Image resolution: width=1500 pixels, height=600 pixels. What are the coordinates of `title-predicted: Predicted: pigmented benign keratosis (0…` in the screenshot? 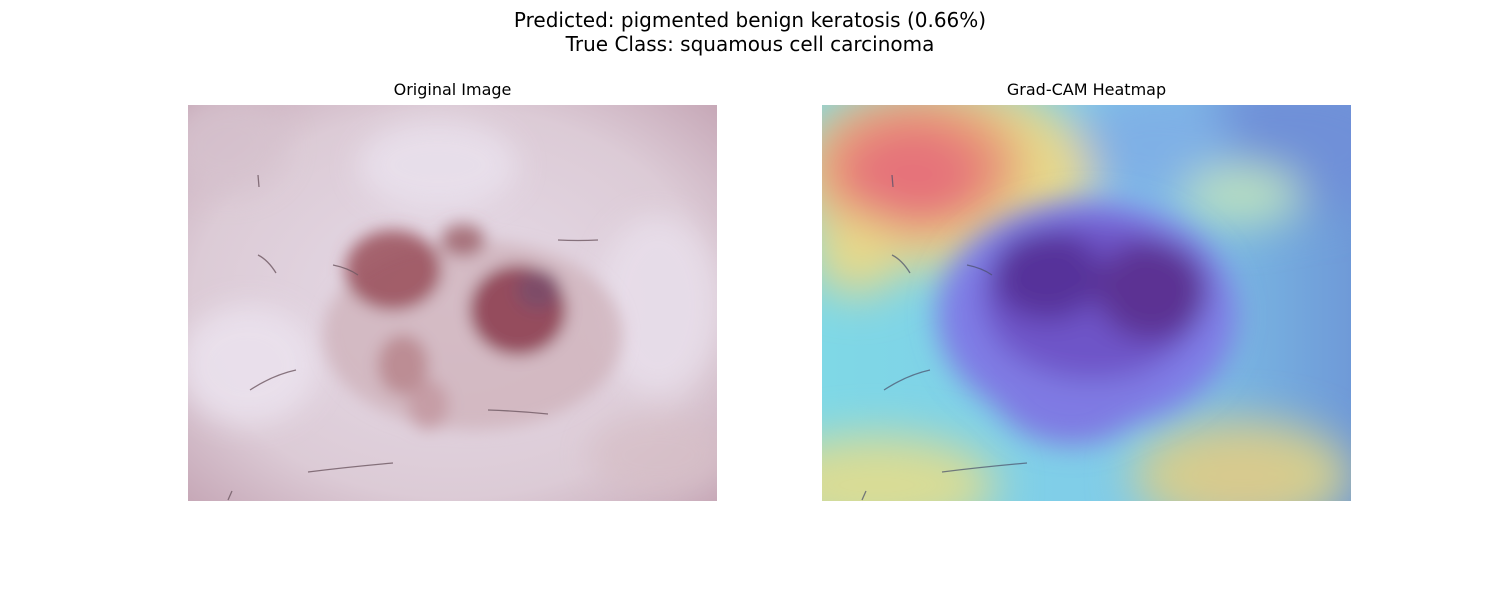 It's located at (750, 20).